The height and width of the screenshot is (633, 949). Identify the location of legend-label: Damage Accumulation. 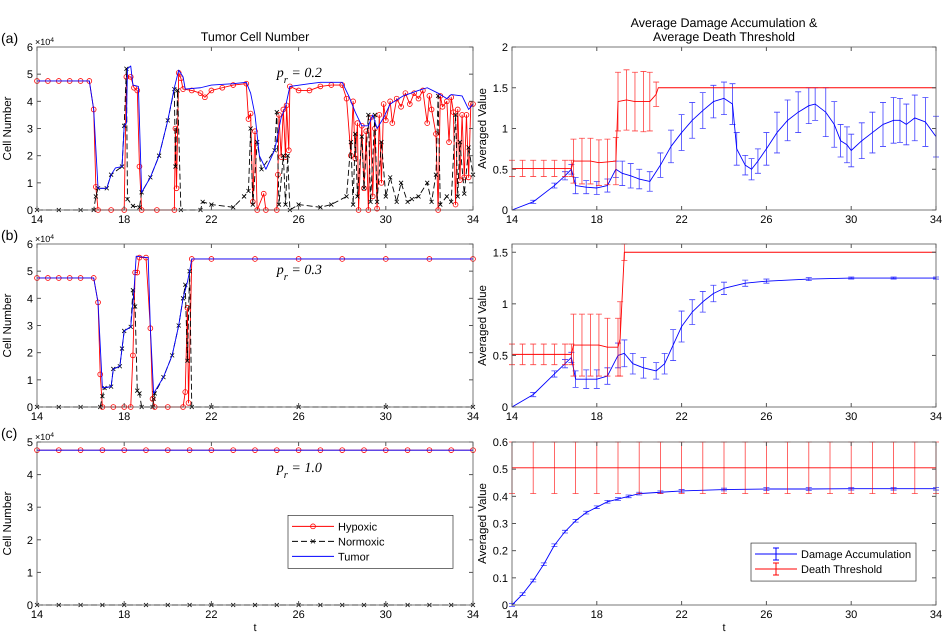
(856, 555).